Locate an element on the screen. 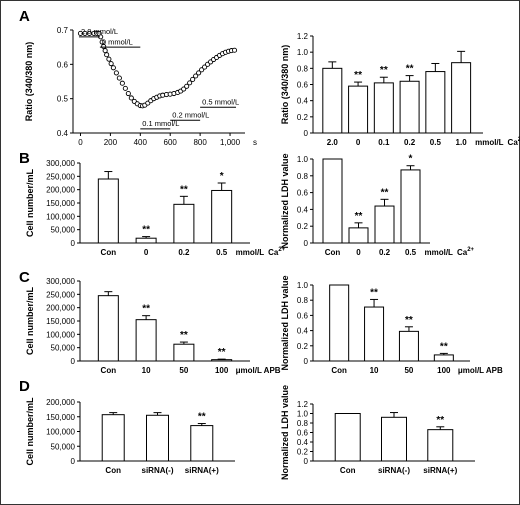 This screenshot has width=520, height=505. panel-label-a: A is located at coordinates (24, 16).